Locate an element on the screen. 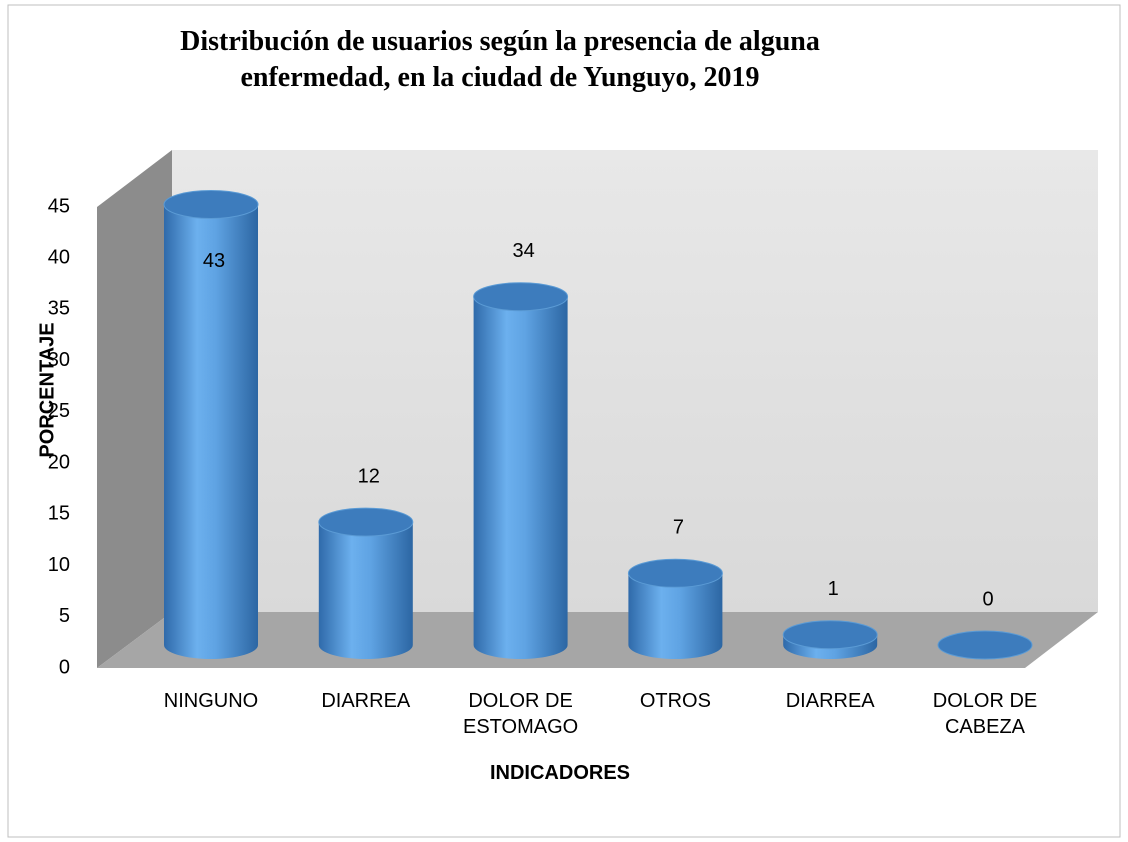  x-tick-label: DOLOR DE ESTOMAGO is located at coordinates (520, 714).